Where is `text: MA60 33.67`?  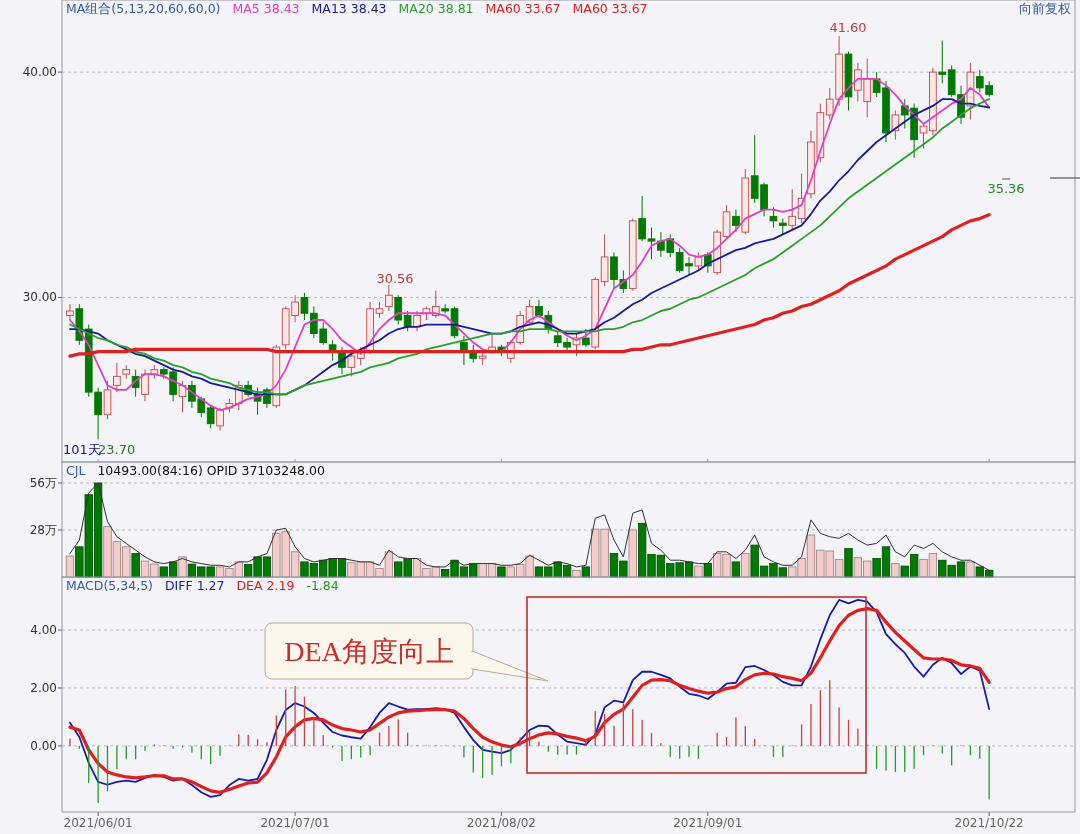
text: MA60 33.67 is located at coordinates (523, 8).